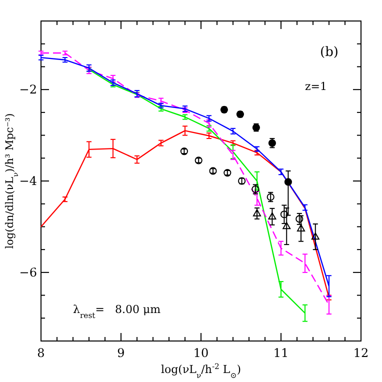 This screenshot has height=382, width=382. I want to click on x-tick-label: 11, so click(281, 353).